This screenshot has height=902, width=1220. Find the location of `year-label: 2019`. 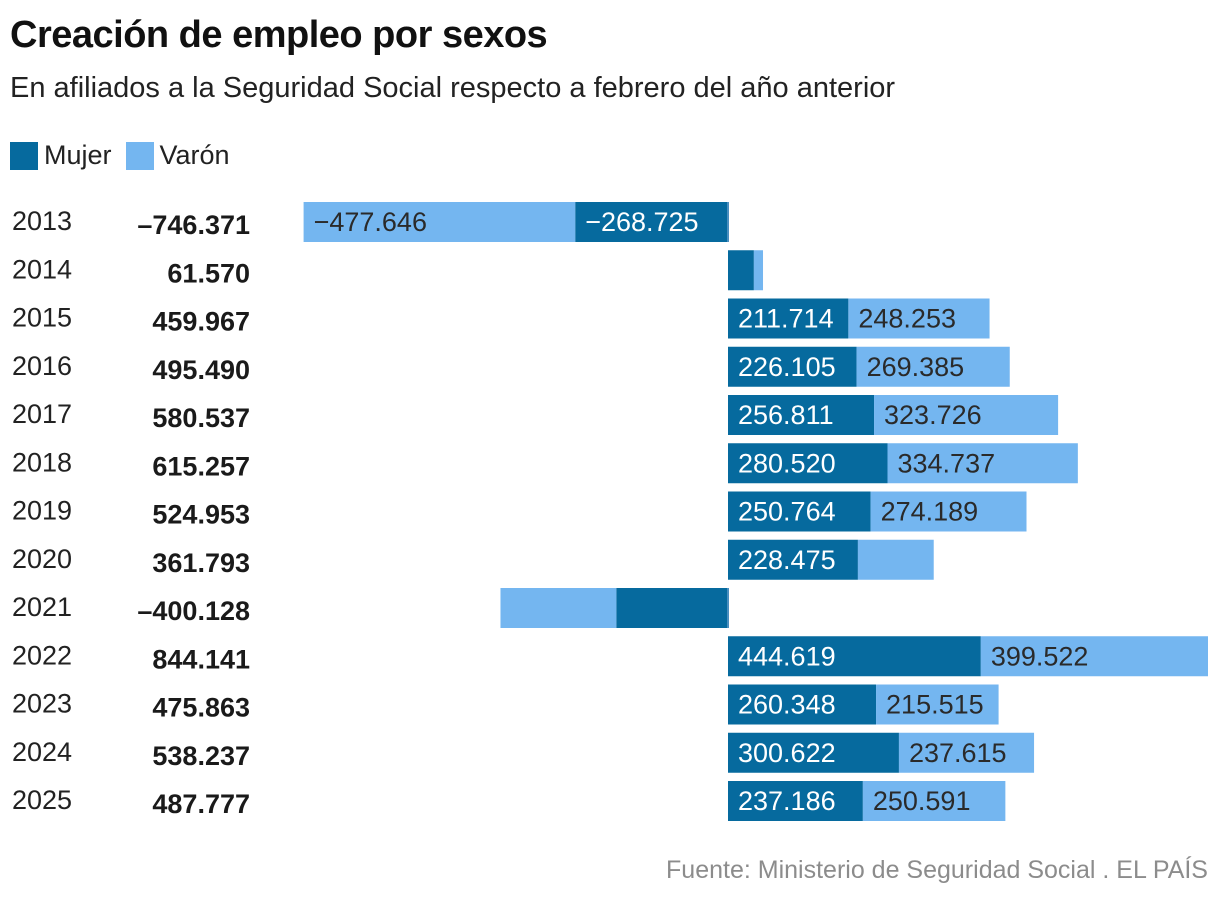

year-label: 2019 is located at coordinates (42, 511).